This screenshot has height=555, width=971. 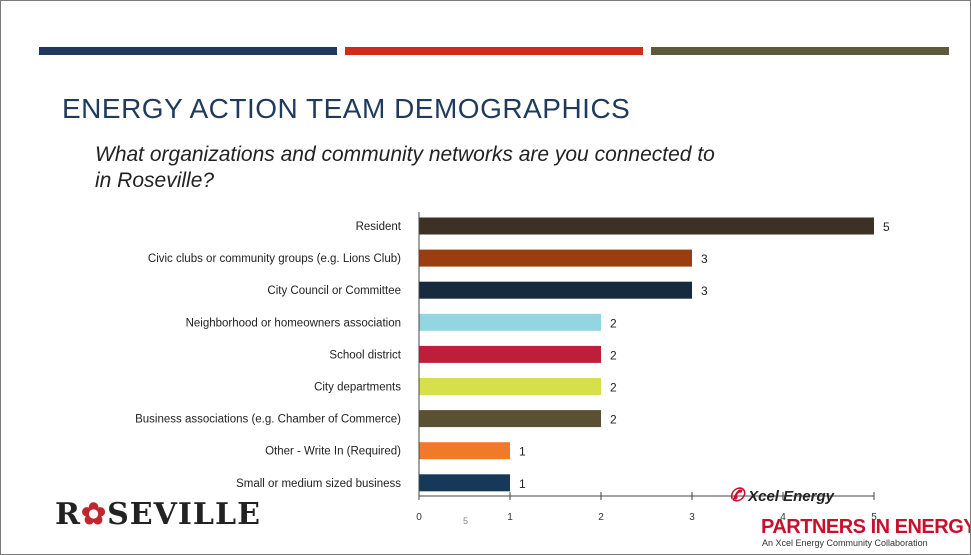 What do you see at coordinates (379, 227) in the screenshot?
I see `category-label: Resident` at bounding box center [379, 227].